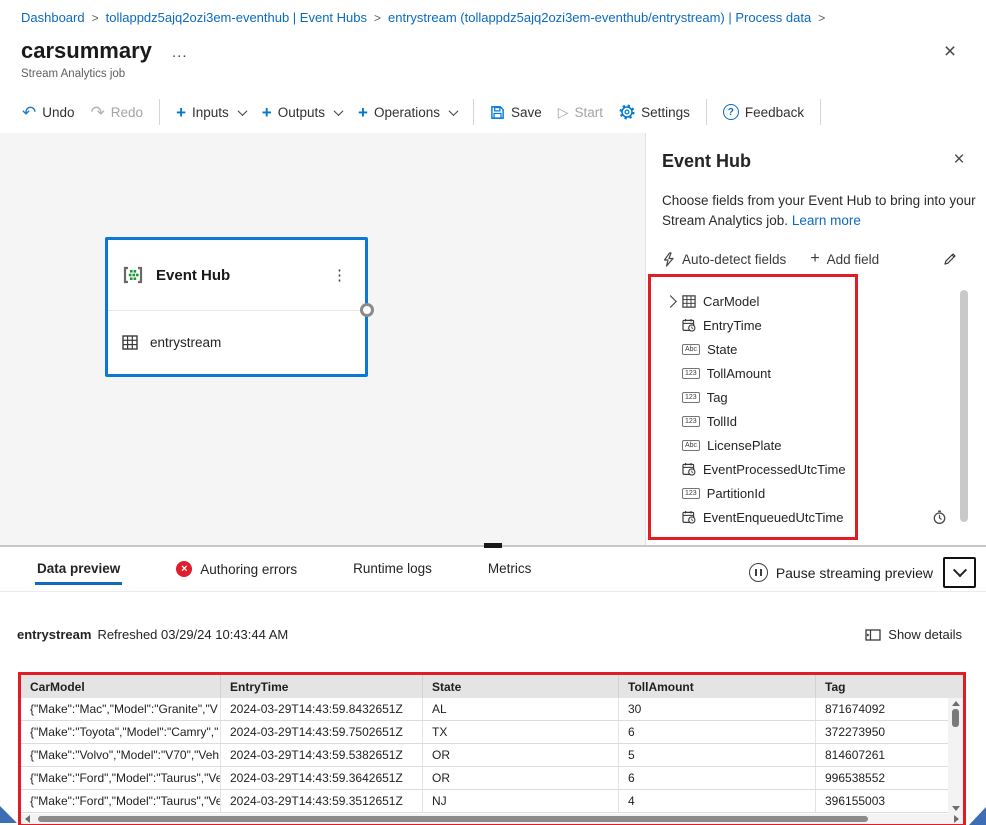  I want to click on column-header: Tag, so click(835, 686).